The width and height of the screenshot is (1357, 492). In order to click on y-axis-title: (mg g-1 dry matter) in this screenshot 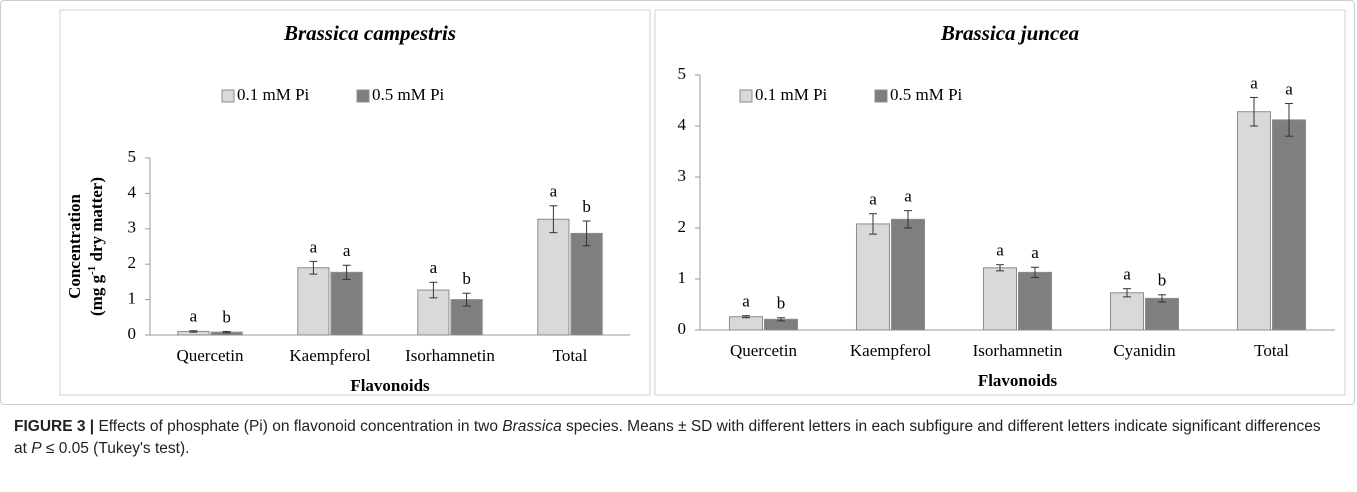, I will do `click(96, 246)`.